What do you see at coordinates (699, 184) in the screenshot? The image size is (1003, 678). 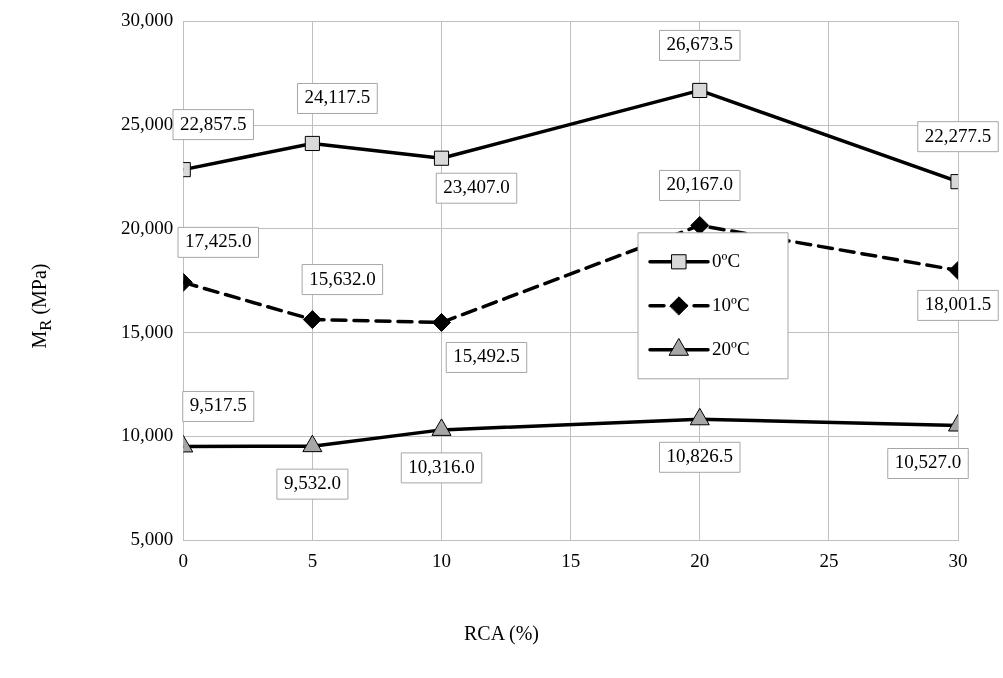 I see `data-label: 20,167.0` at bounding box center [699, 184].